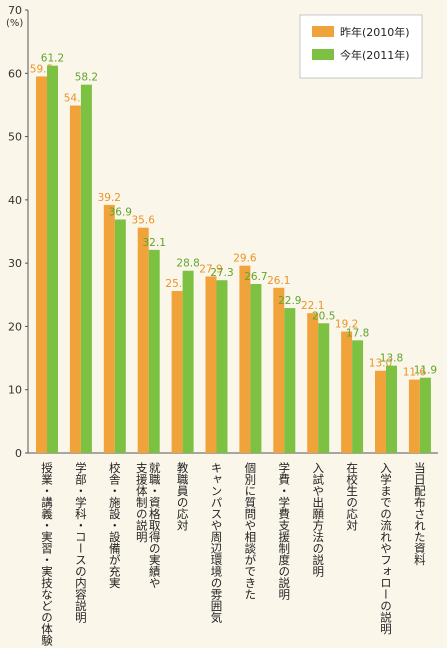 This screenshot has height=648, width=447. Describe the element at coordinates (155, 524) in the screenshot. I see `category-label: 就職・資格取得の実績や` at that location.